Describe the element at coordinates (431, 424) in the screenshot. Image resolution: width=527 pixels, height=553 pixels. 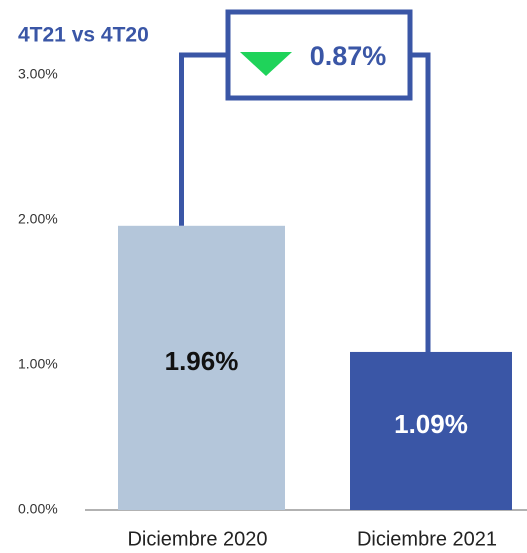
I see `data-label: 1.09%` at that location.